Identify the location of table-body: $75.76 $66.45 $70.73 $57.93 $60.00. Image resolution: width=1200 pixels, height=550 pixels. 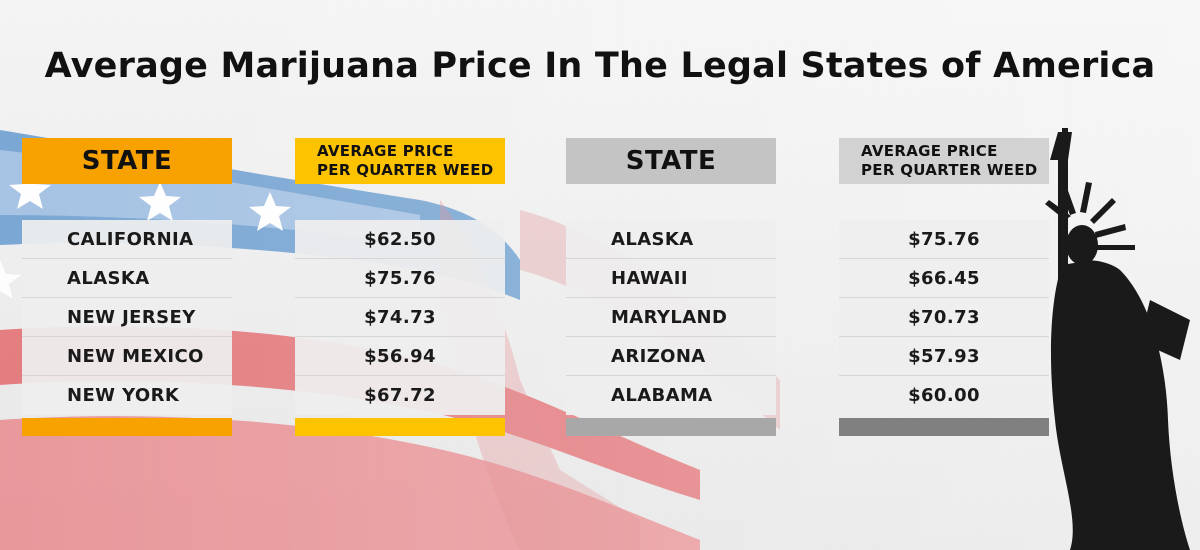
(944, 317).